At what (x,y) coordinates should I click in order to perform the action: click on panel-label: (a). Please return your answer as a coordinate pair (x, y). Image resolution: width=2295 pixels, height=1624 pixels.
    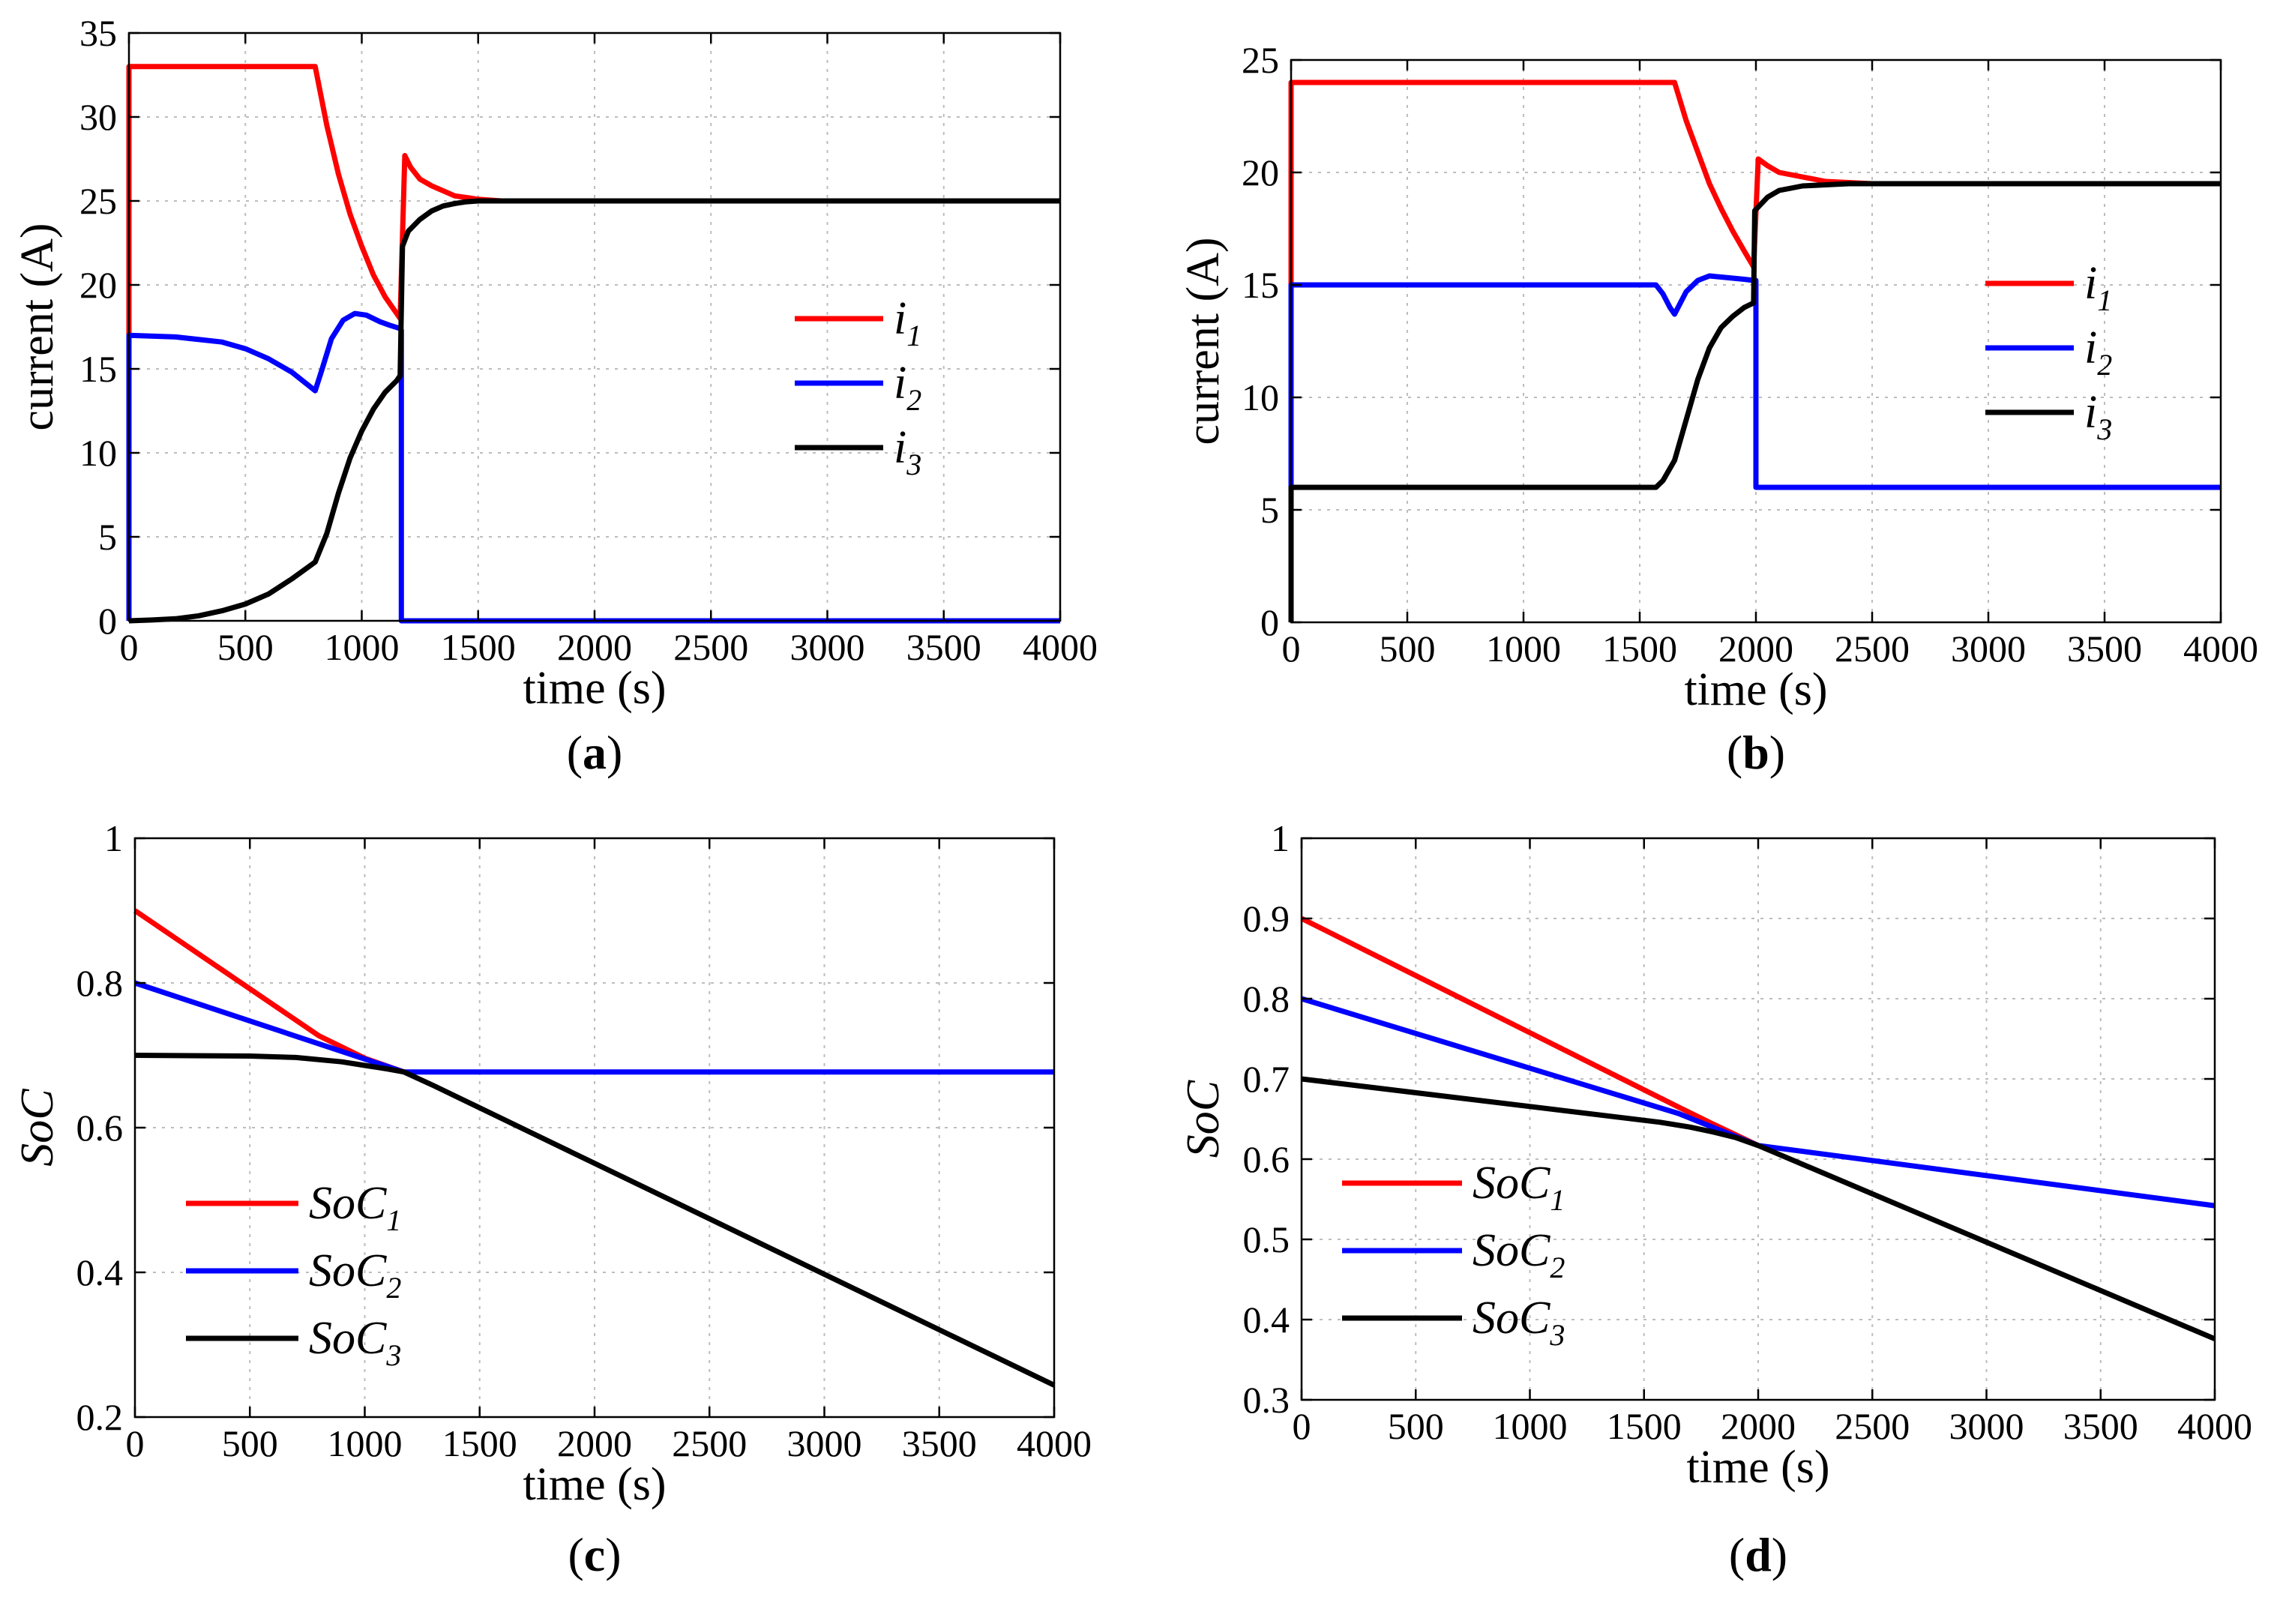
    Looking at the image, I should click on (595, 752).